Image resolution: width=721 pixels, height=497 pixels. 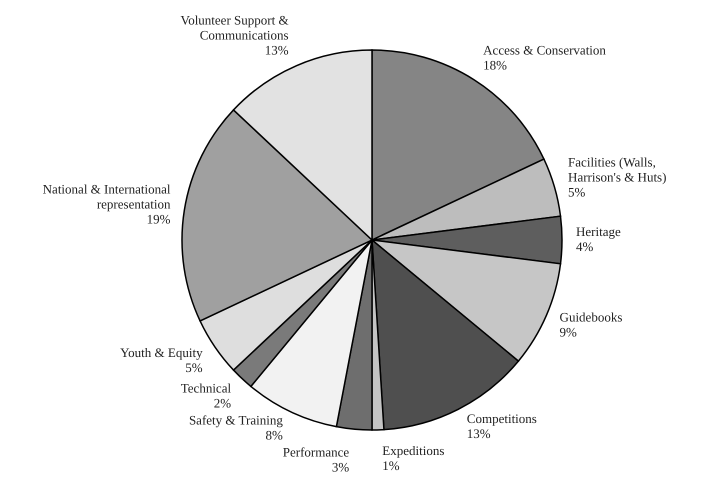 I want to click on slice-label: Youth & Equity, so click(x=162, y=352).